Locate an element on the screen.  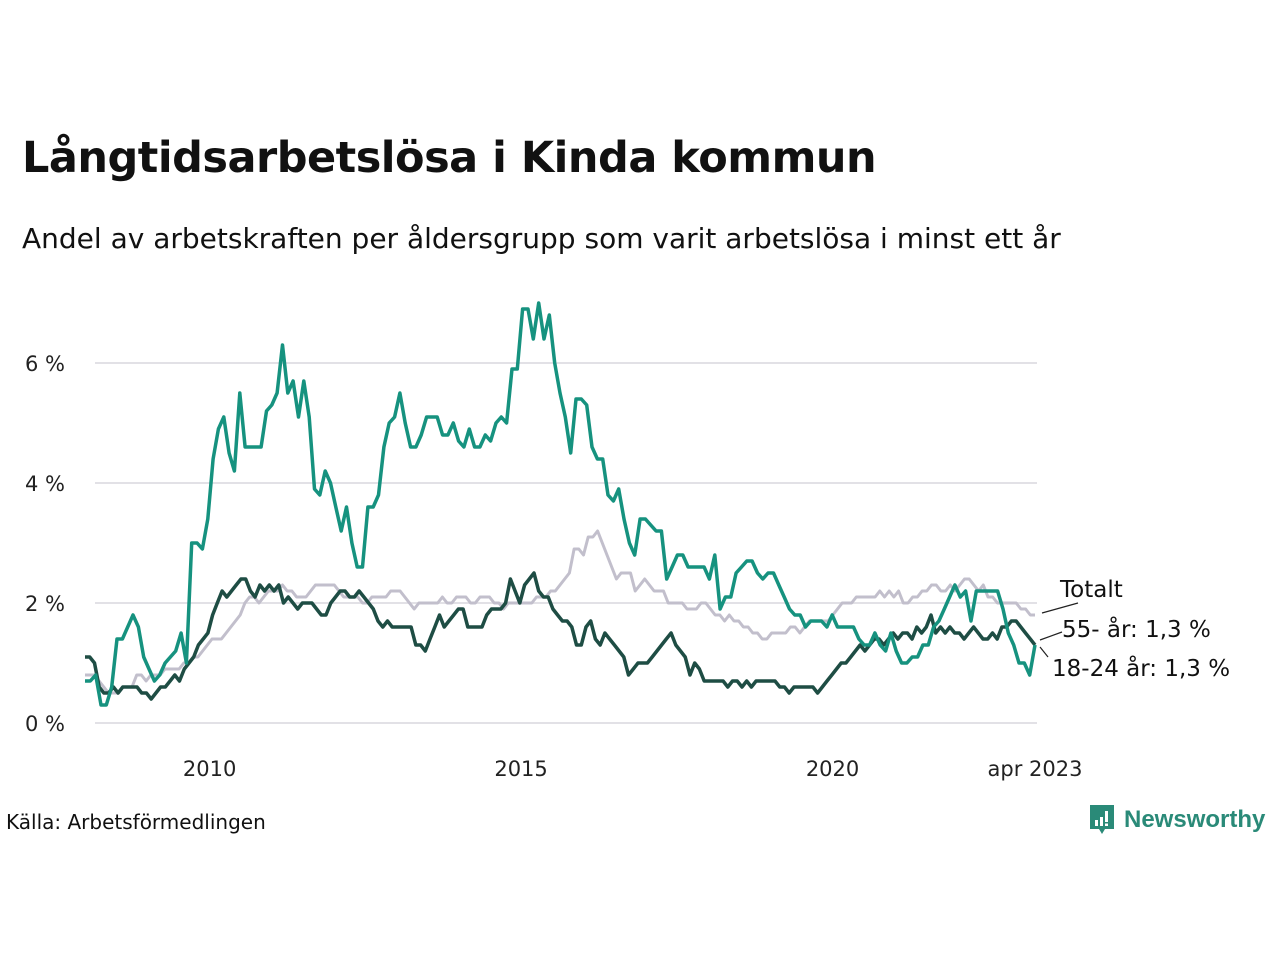
y-tick-label: 2 % is located at coordinates (45, 604).